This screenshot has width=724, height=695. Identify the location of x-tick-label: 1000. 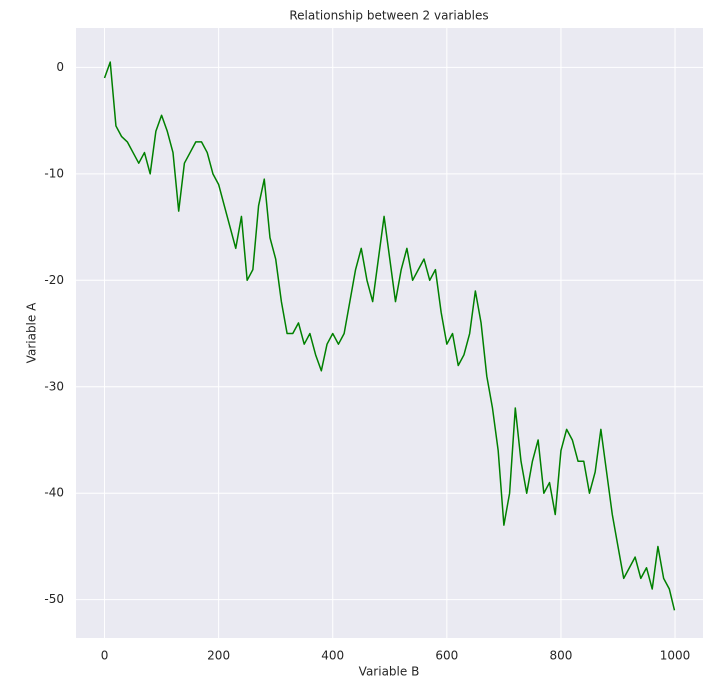
(675, 656).